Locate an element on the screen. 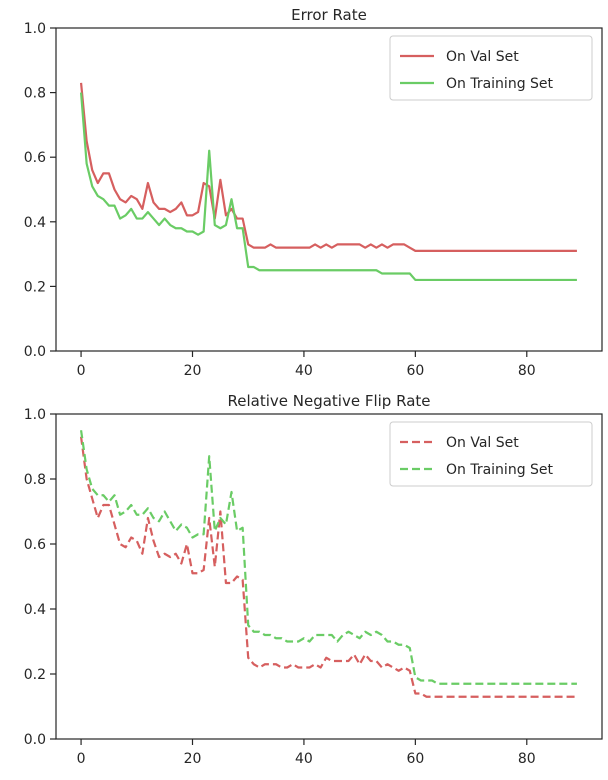 Image resolution: width=608 pixels, height=780 pixels. chart-1-x-tick-label: 0 is located at coordinates (81, 371).